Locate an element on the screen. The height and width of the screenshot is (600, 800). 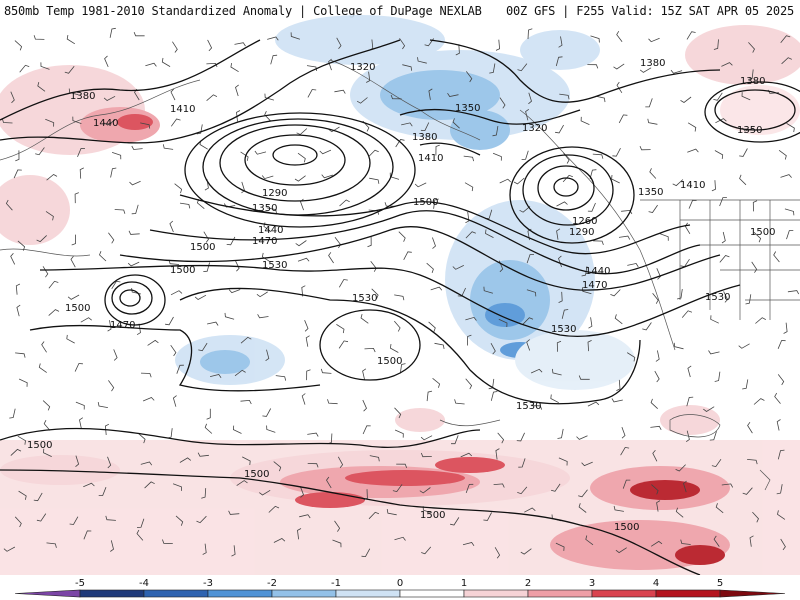
contour-label: 1530 is located at coordinates (364, 298).